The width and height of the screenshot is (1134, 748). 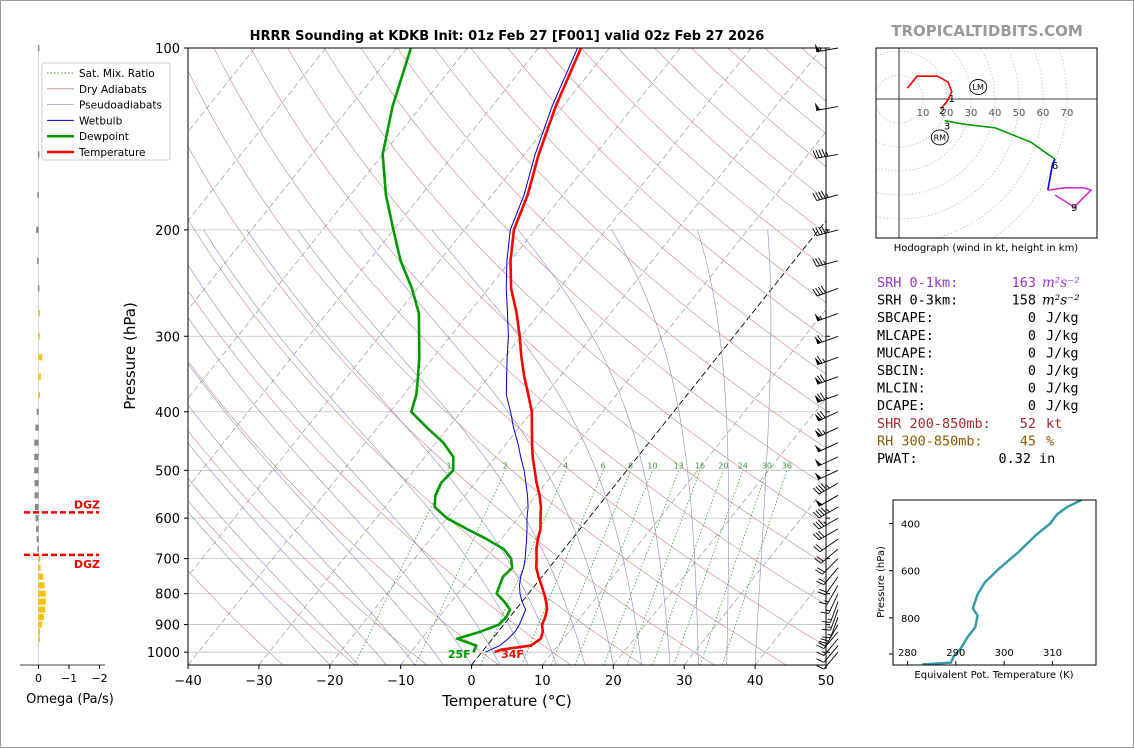 I want to click on hodograph-ring-label: 40, so click(x=995, y=113).